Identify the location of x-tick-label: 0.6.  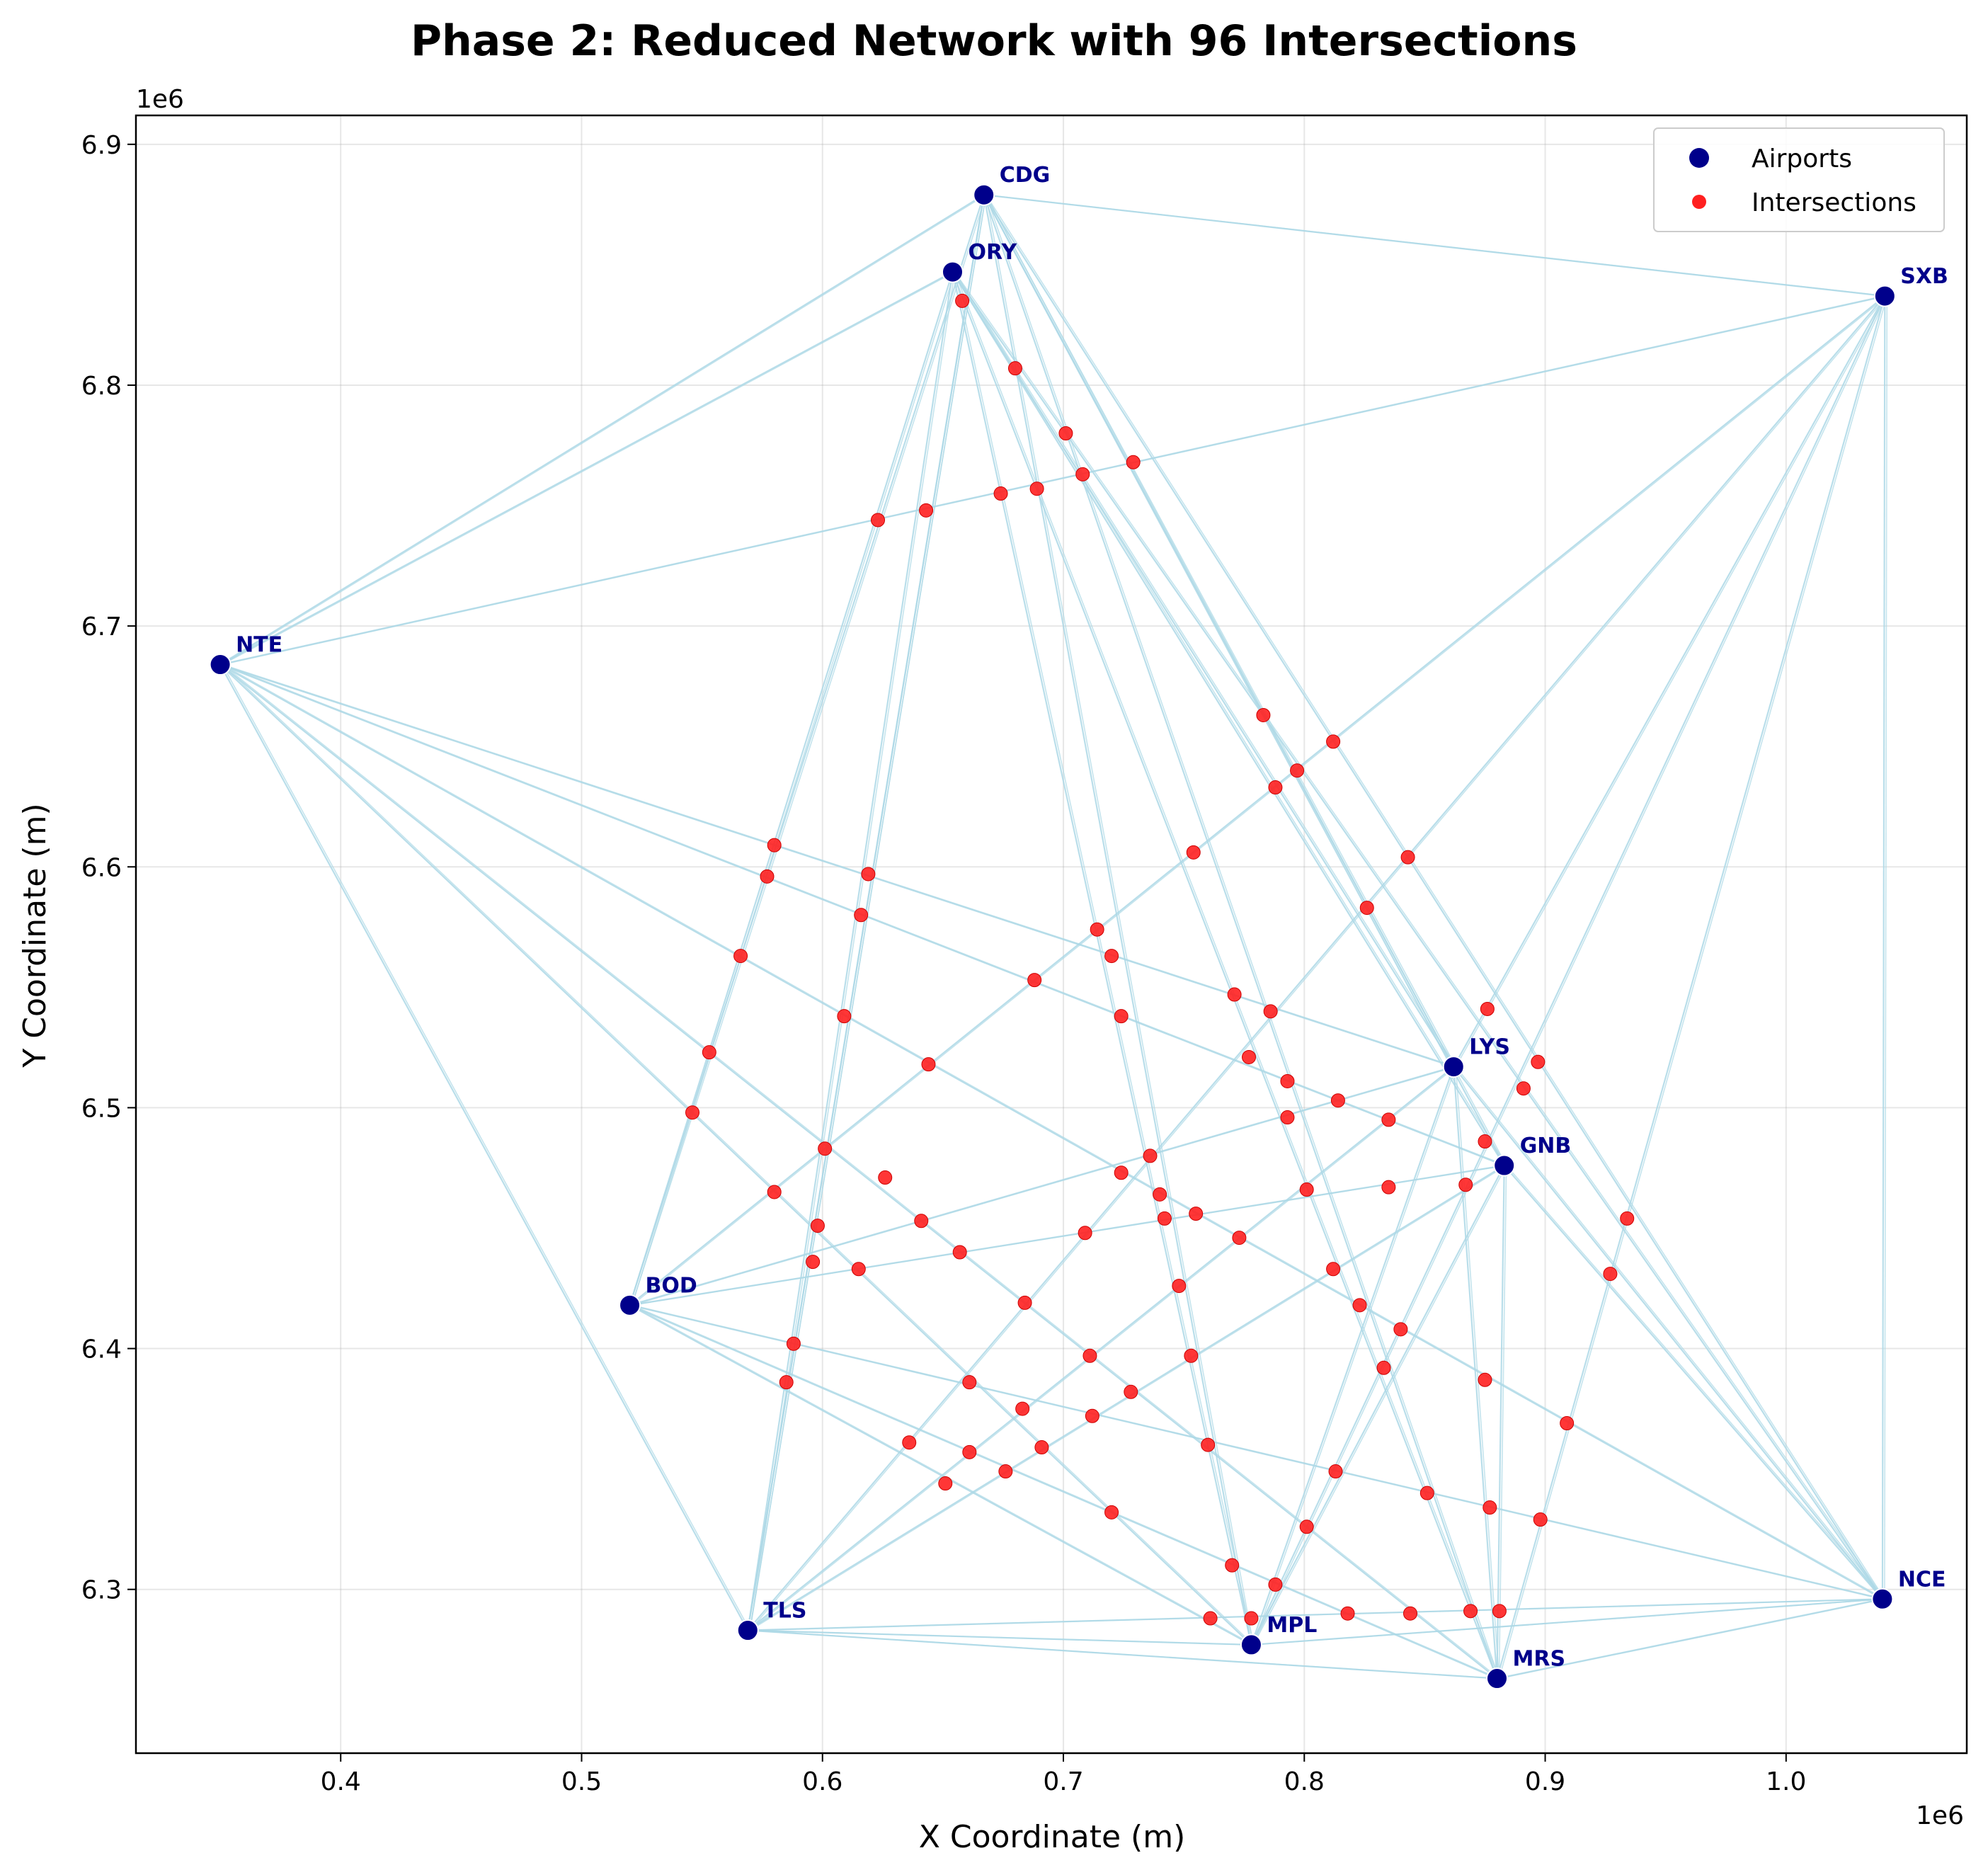
(822, 1782).